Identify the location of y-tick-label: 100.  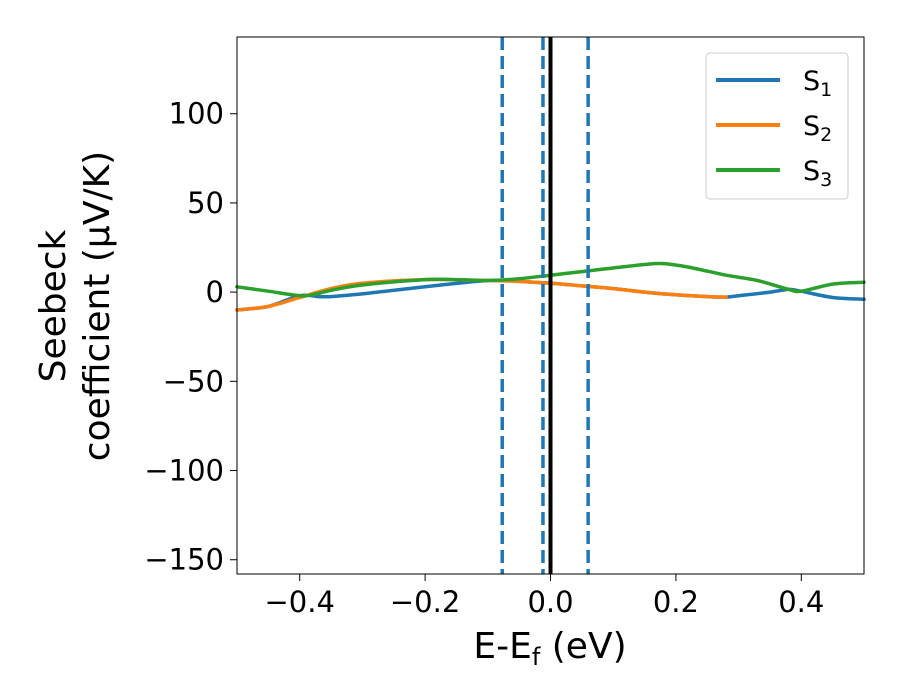
(196, 114).